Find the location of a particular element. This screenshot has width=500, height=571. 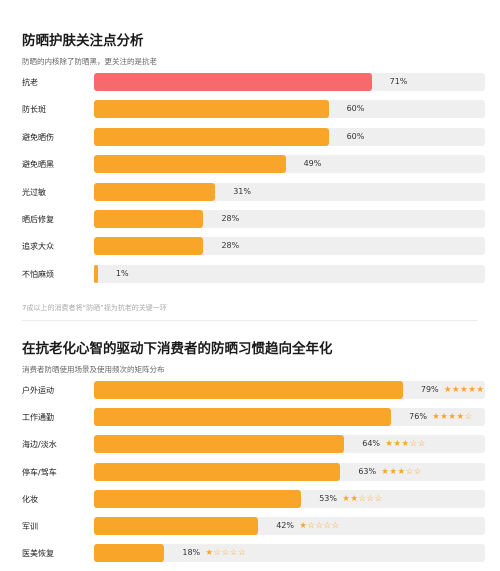

data-label: 18% ★☆☆☆☆ is located at coordinates (214, 553).